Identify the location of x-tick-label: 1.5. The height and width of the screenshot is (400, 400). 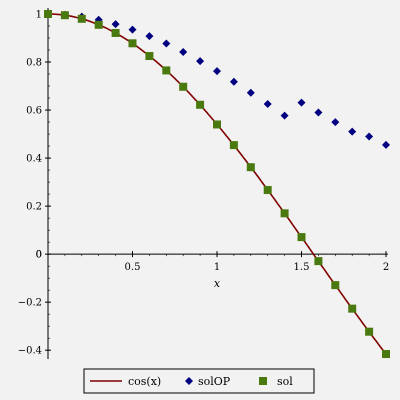
(302, 267).